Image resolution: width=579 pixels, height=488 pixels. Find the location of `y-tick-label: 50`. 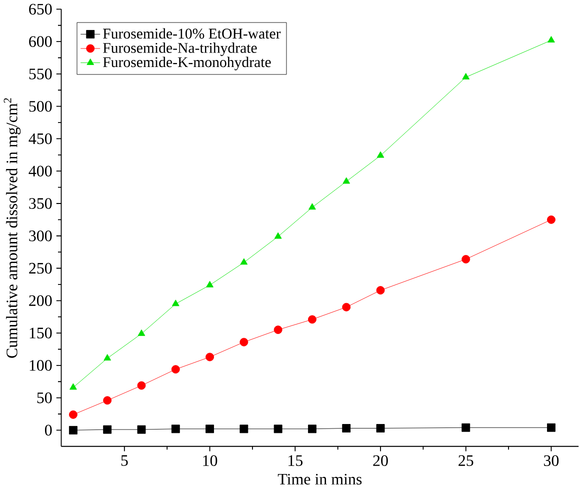

y-tick-label: 50 is located at coordinates (44, 398).